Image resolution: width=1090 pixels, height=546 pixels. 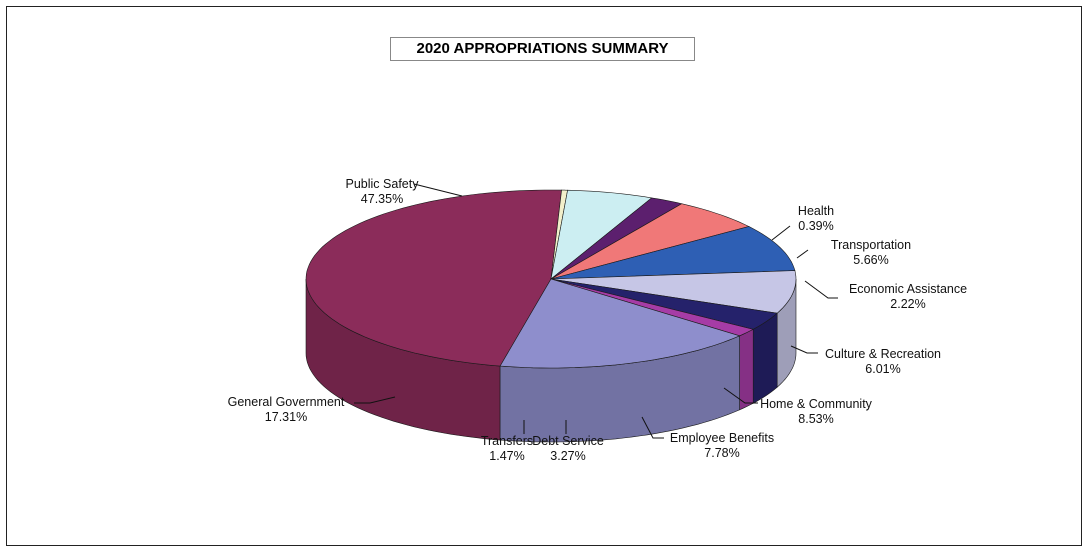 What do you see at coordinates (722, 453) in the screenshot?
I see `slice-label-percent: 7.78%` at bounding box center [722, 453].